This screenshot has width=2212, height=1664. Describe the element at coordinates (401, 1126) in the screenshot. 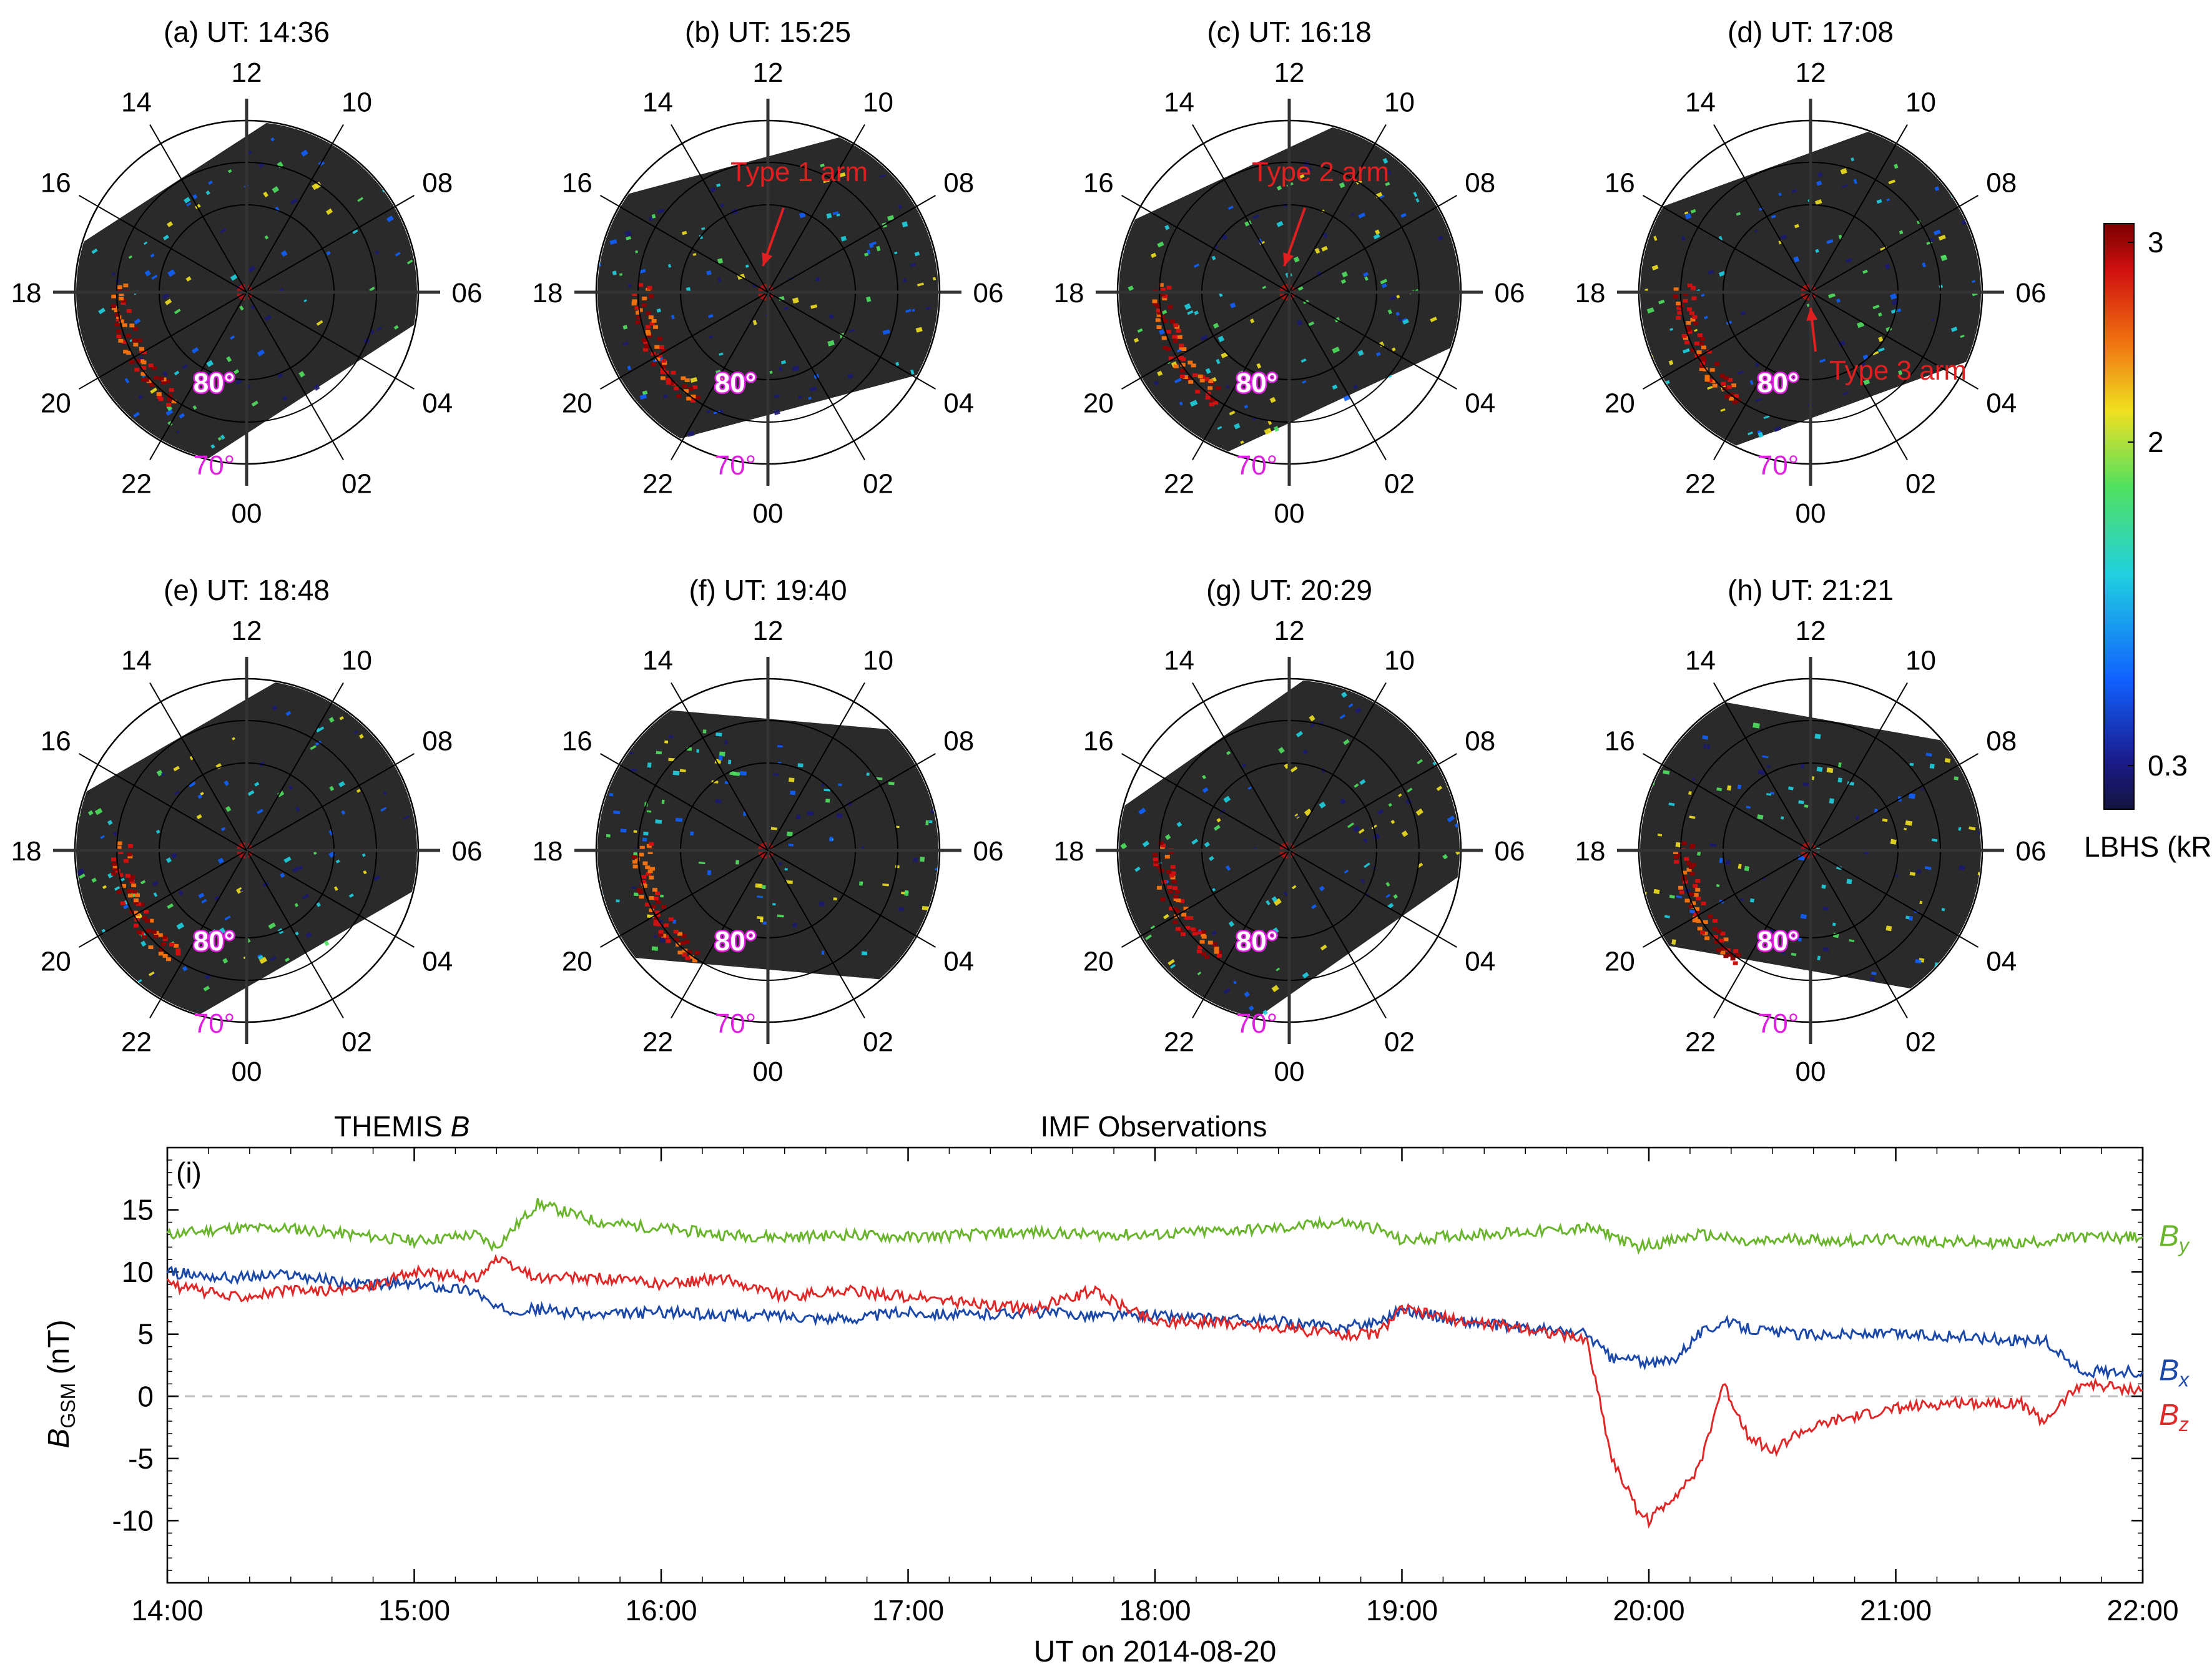

I see `themis-label: THEMIS B` at that location.